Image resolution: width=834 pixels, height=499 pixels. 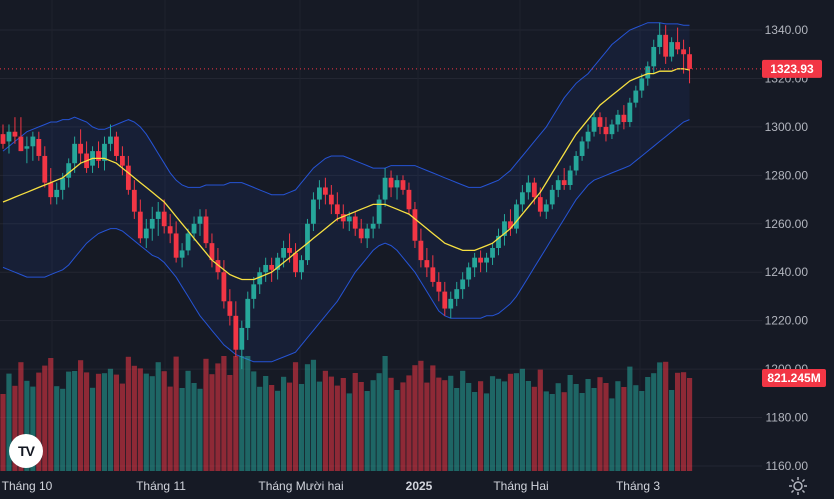 What do you see at coordinates (520, 486) in the screenshot?
I see `time-tick-label: Tháng Hai` at bounding box center [520, 486].